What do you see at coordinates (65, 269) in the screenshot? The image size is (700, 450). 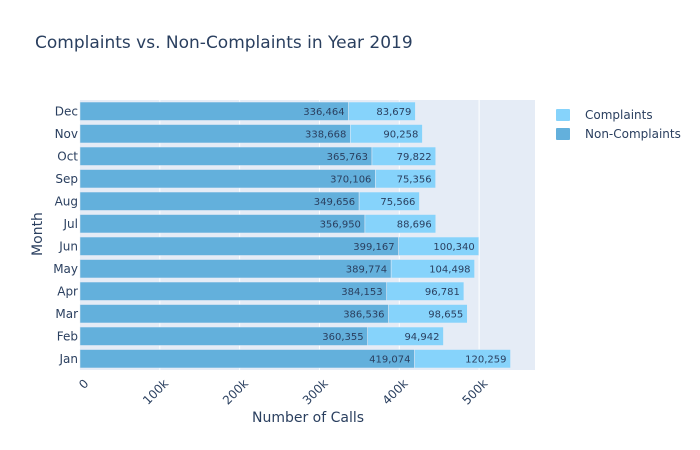 I see `y-tick-may: May` at bounding box center [65, 269].